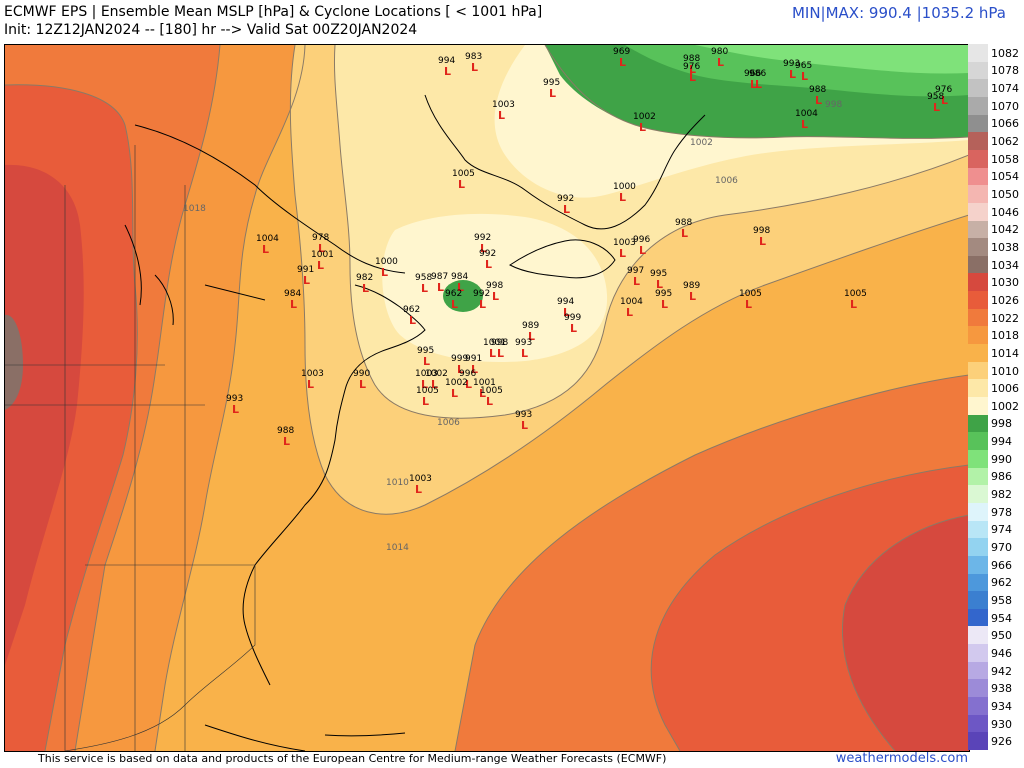  What do you see at coordinates (719, 52) in the screenshot?
I see `cyclone-pressure-label: 980` at bounding box center [719, 52].